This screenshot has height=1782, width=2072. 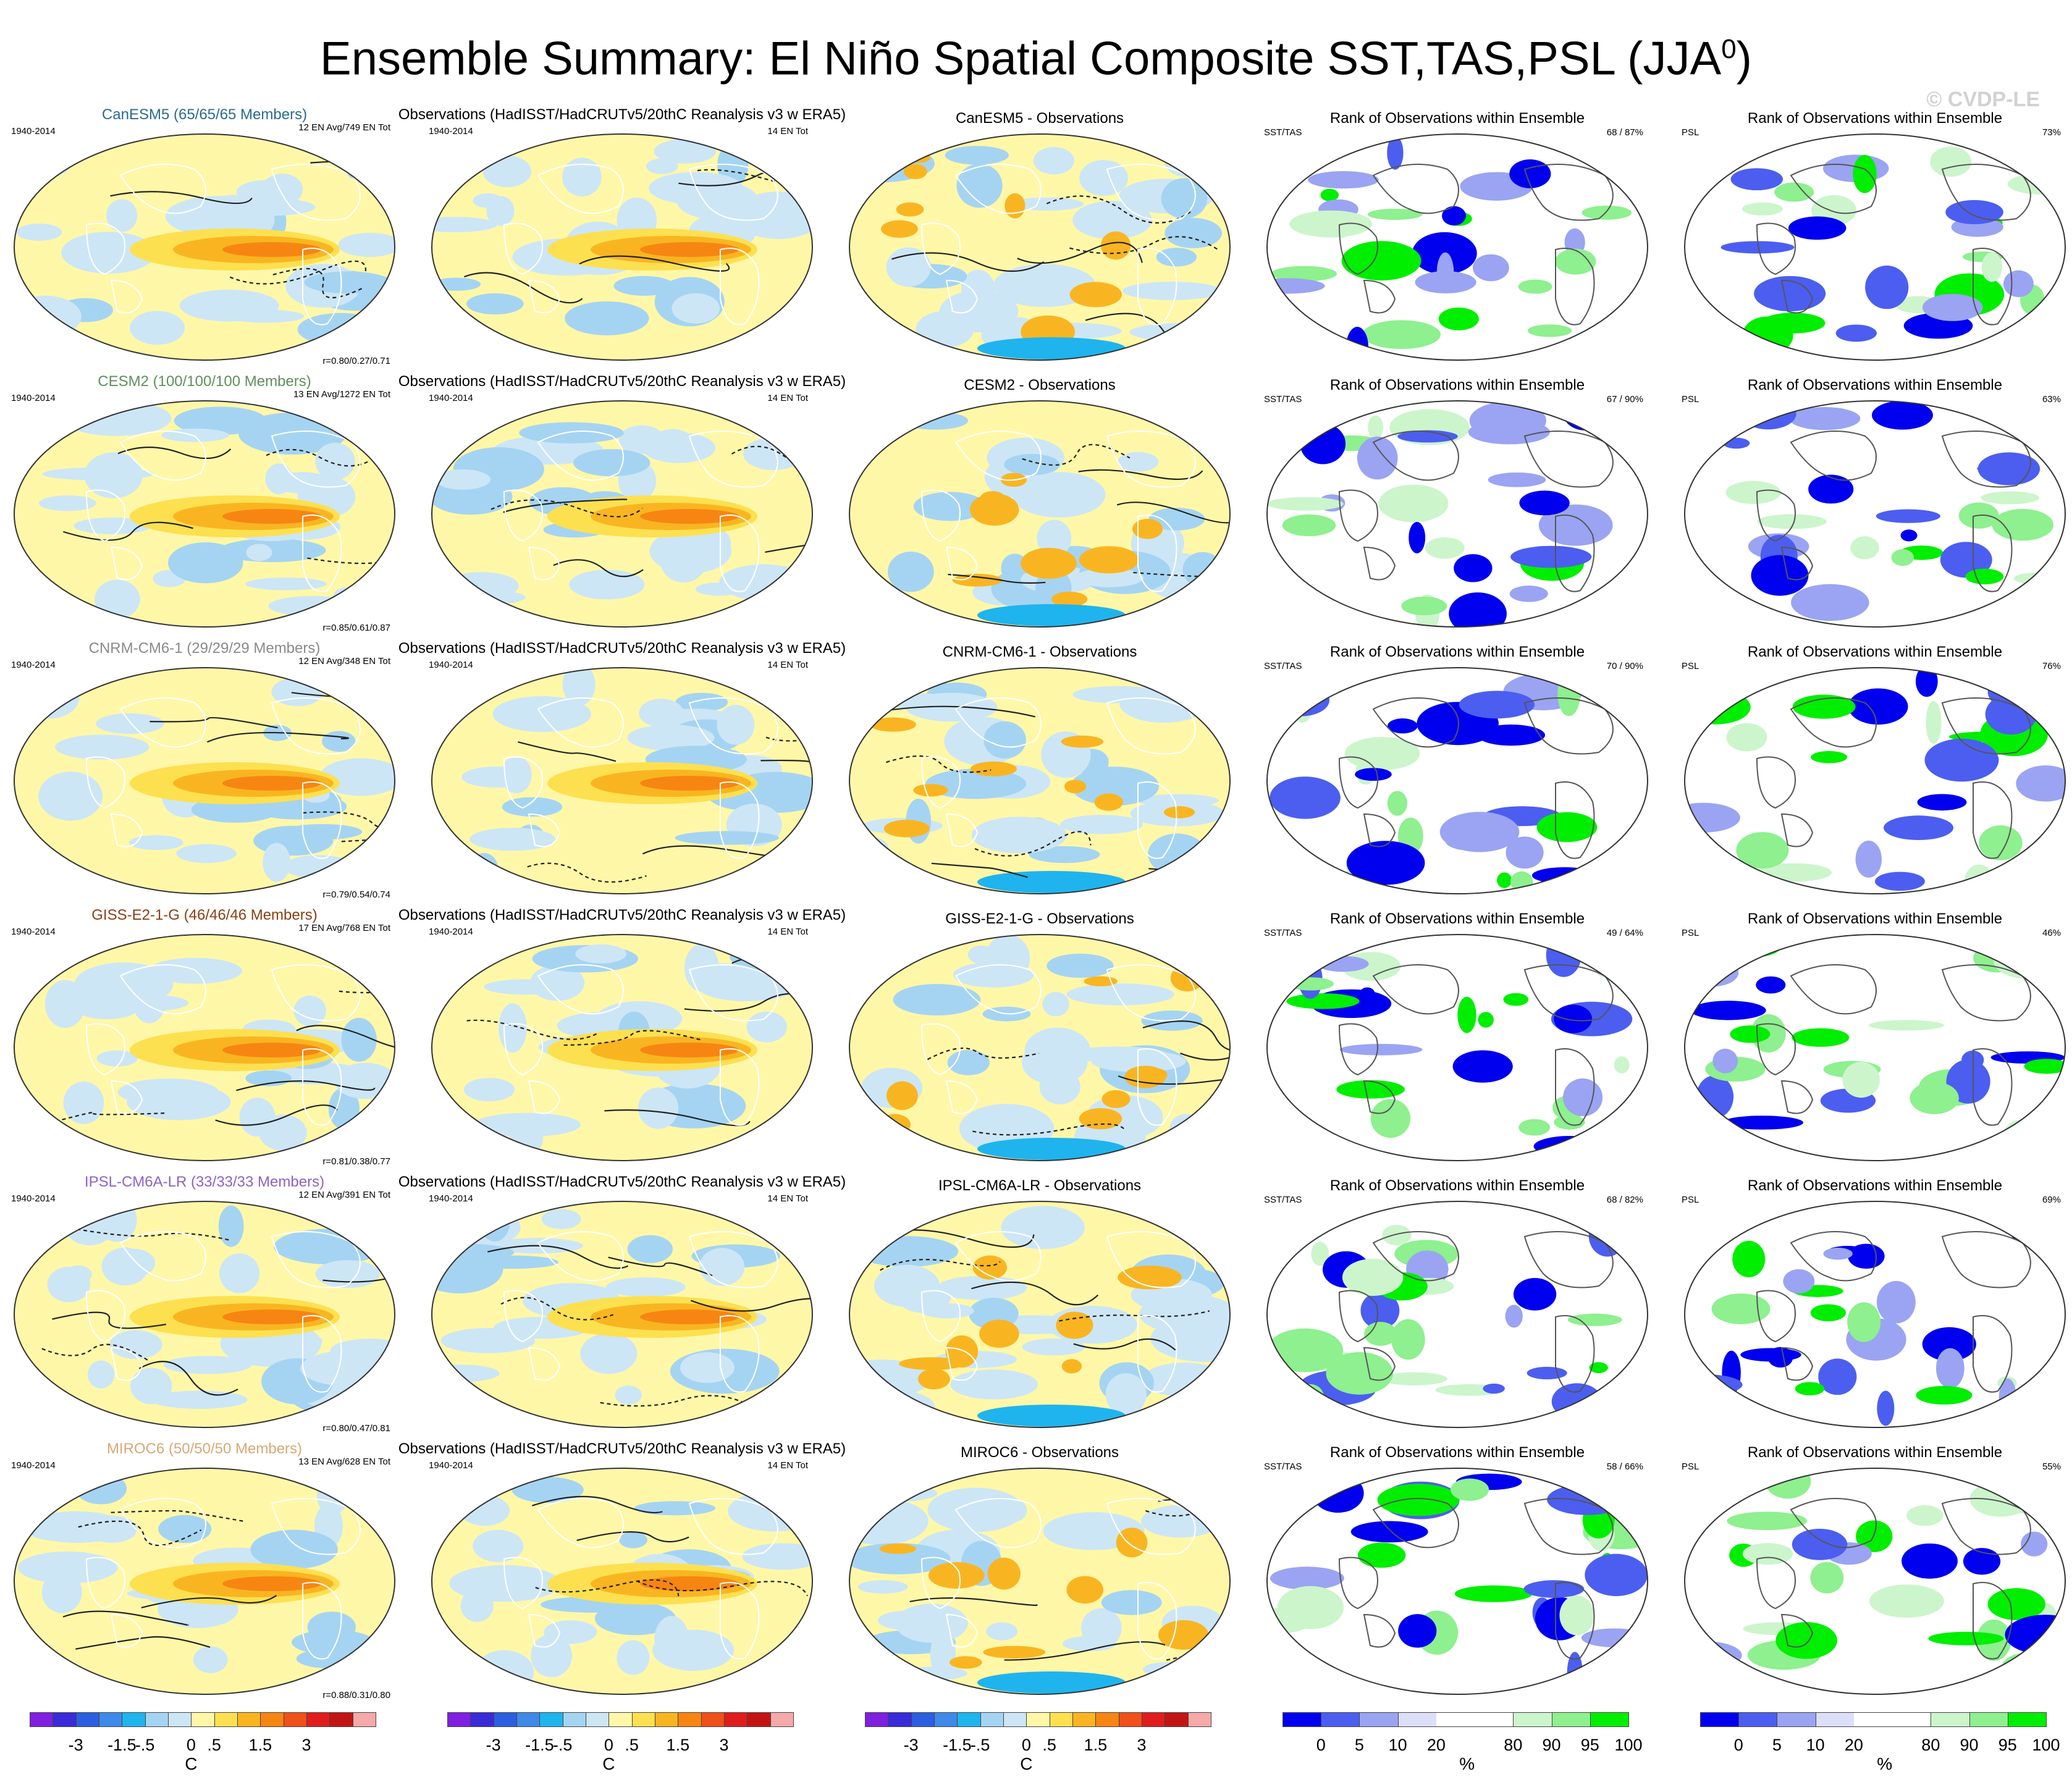 What do you see at coordinates (1142, 1745) in the screenshot?
I see `colorbar-tick-label: 3` at bounding box center [1142, 1745].